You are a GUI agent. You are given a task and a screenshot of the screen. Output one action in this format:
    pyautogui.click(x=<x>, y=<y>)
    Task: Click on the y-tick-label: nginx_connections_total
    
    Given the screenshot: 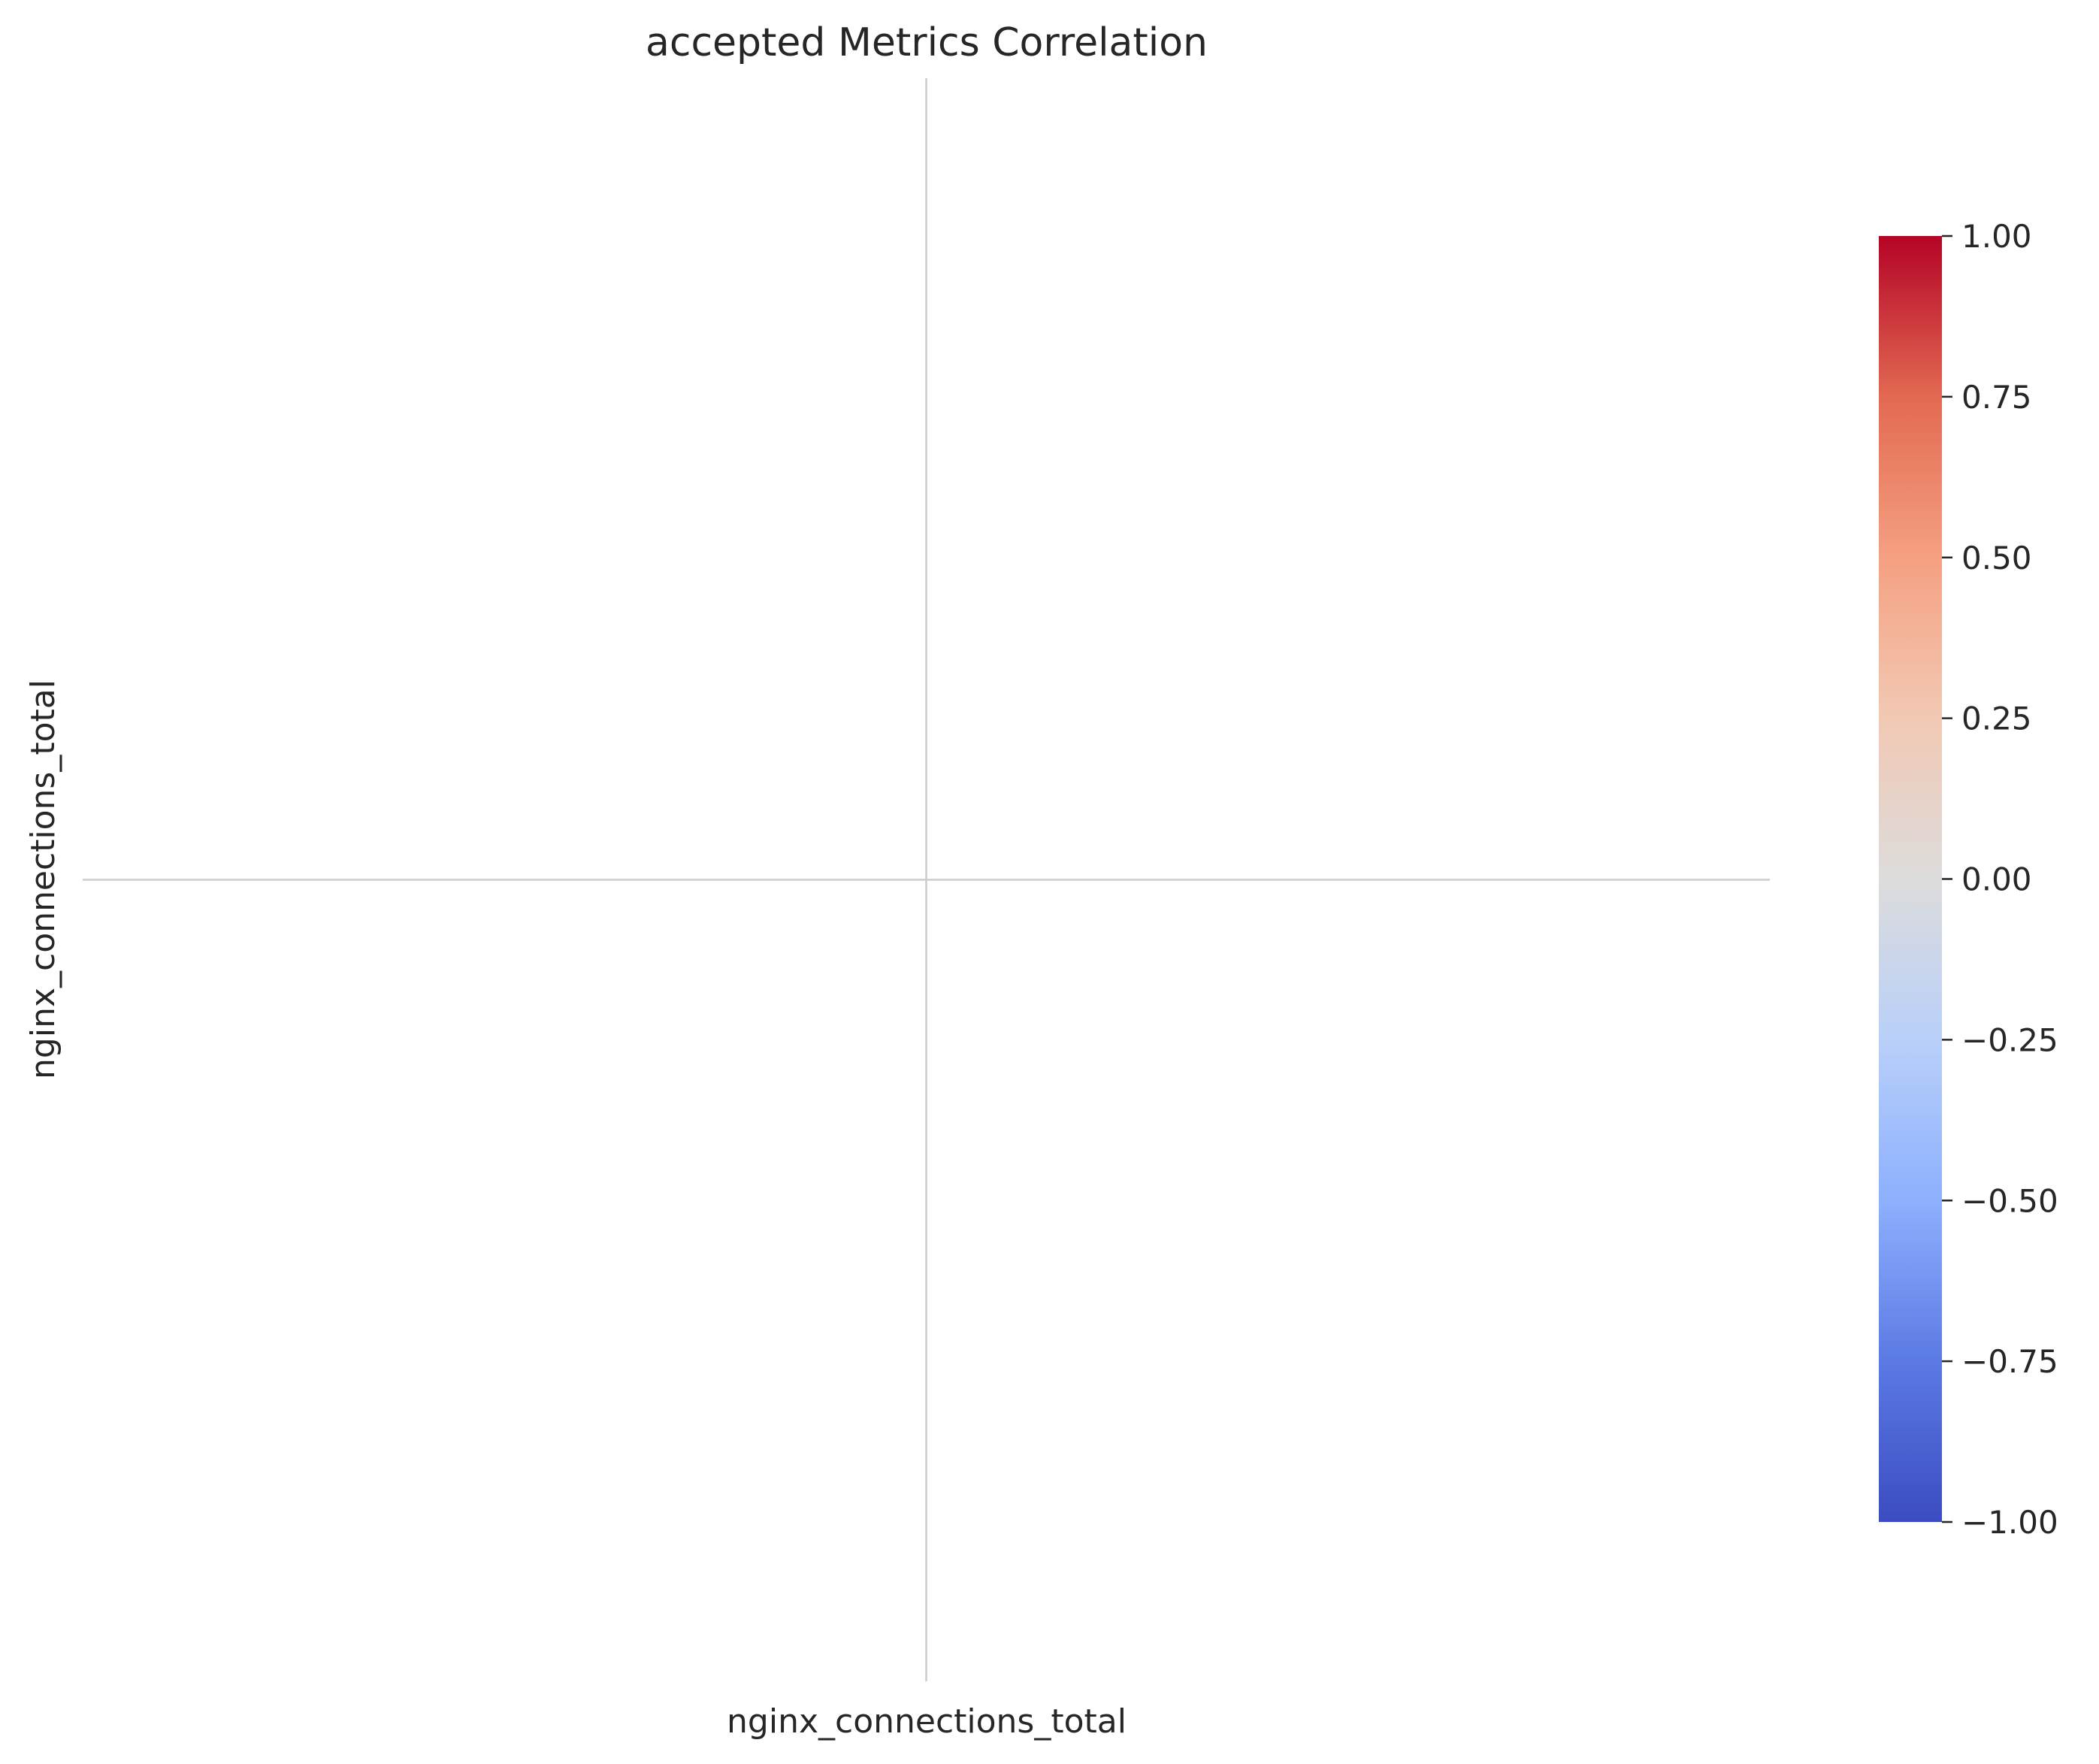 What is the action you would take?
    pyautogui.click(x=43, y=879)
    